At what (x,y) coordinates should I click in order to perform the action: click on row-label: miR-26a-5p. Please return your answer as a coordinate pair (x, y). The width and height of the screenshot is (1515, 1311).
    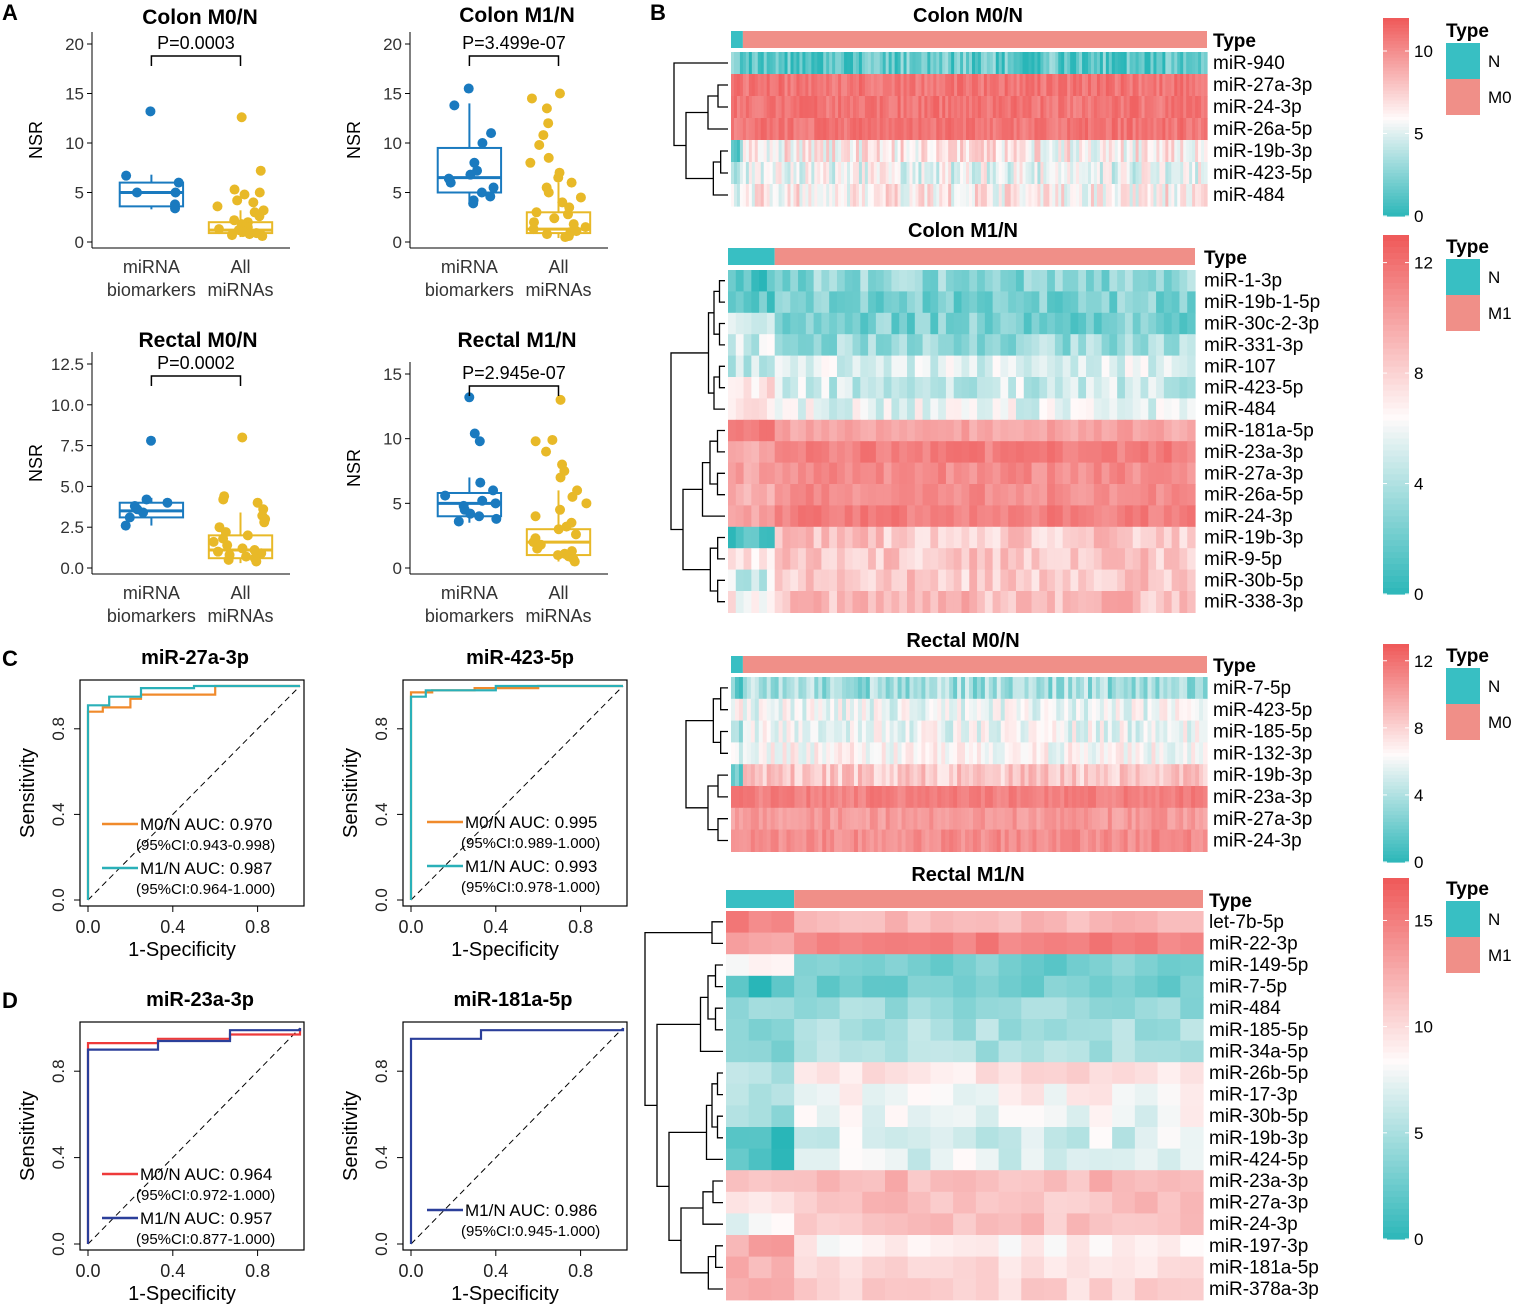
    Looking at the image, I should click on (1253, 495).